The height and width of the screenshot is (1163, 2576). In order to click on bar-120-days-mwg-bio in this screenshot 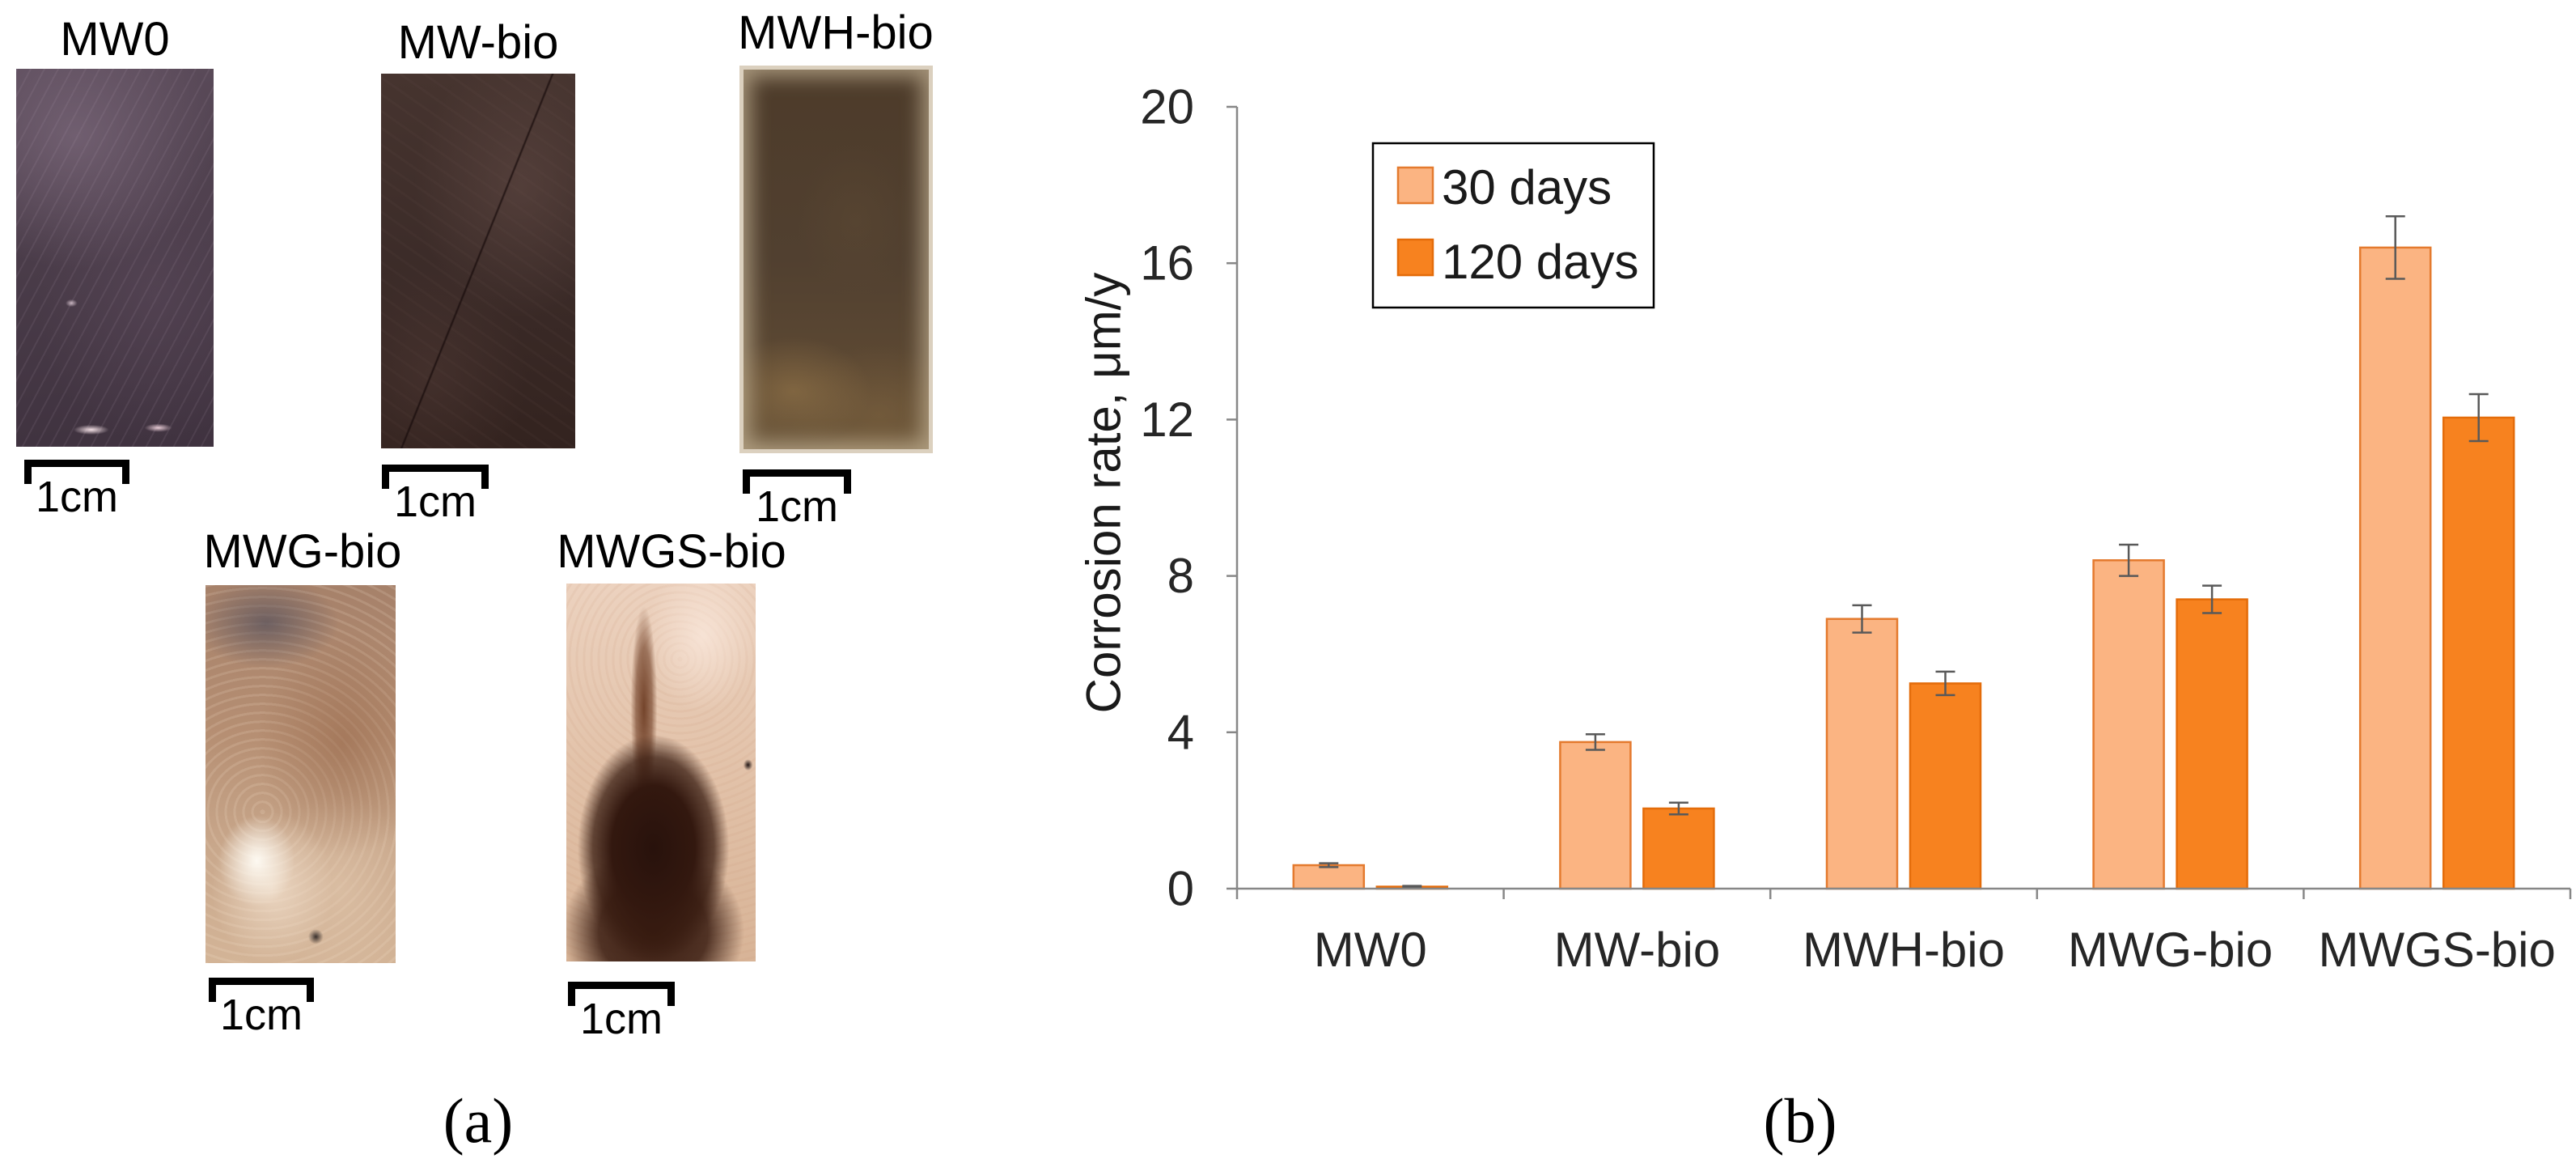, I will do `click(2212, 744)`.